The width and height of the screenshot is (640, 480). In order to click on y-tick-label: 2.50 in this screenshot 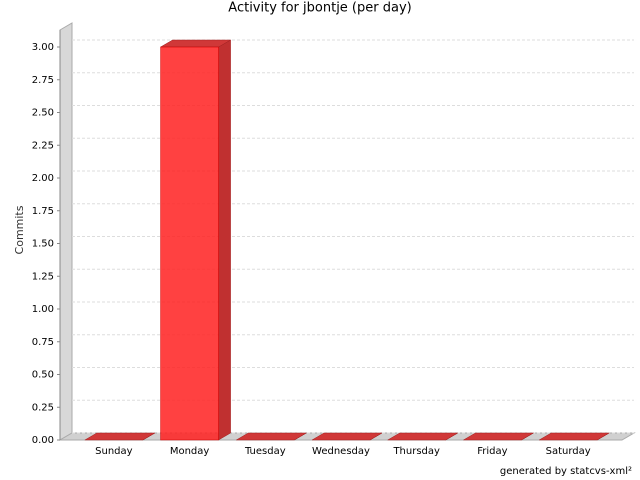, I will do `click(43, 113)`.